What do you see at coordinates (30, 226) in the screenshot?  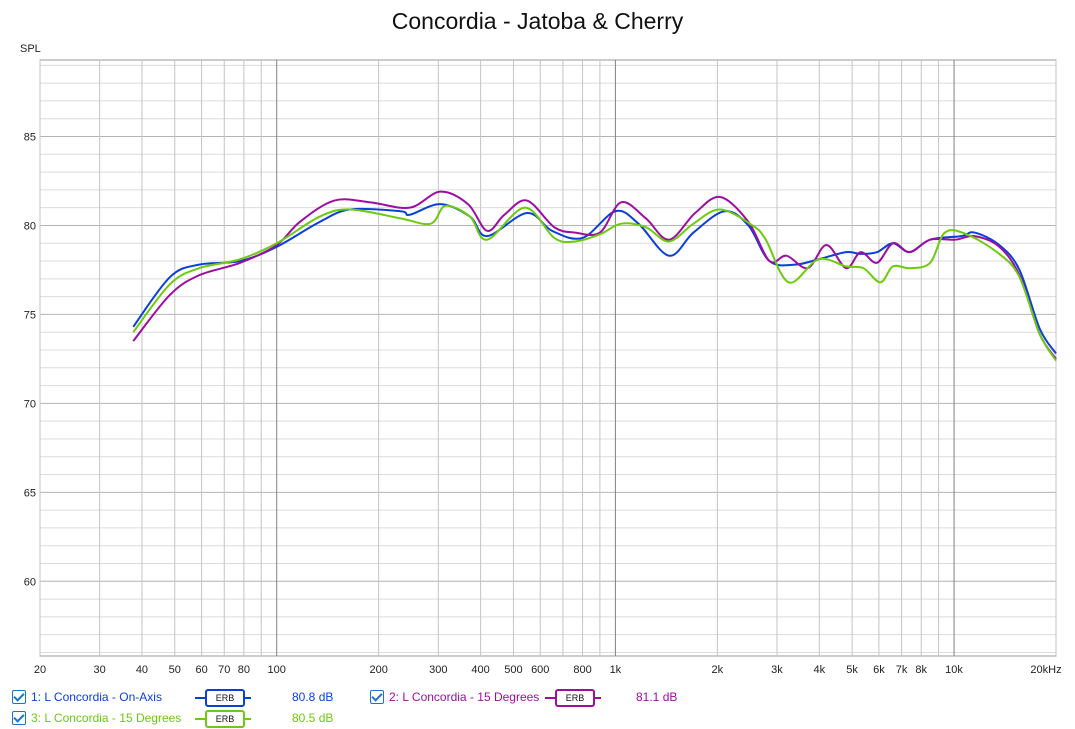 I see `y-tick-label: 80` at bounding box center [30, 226].